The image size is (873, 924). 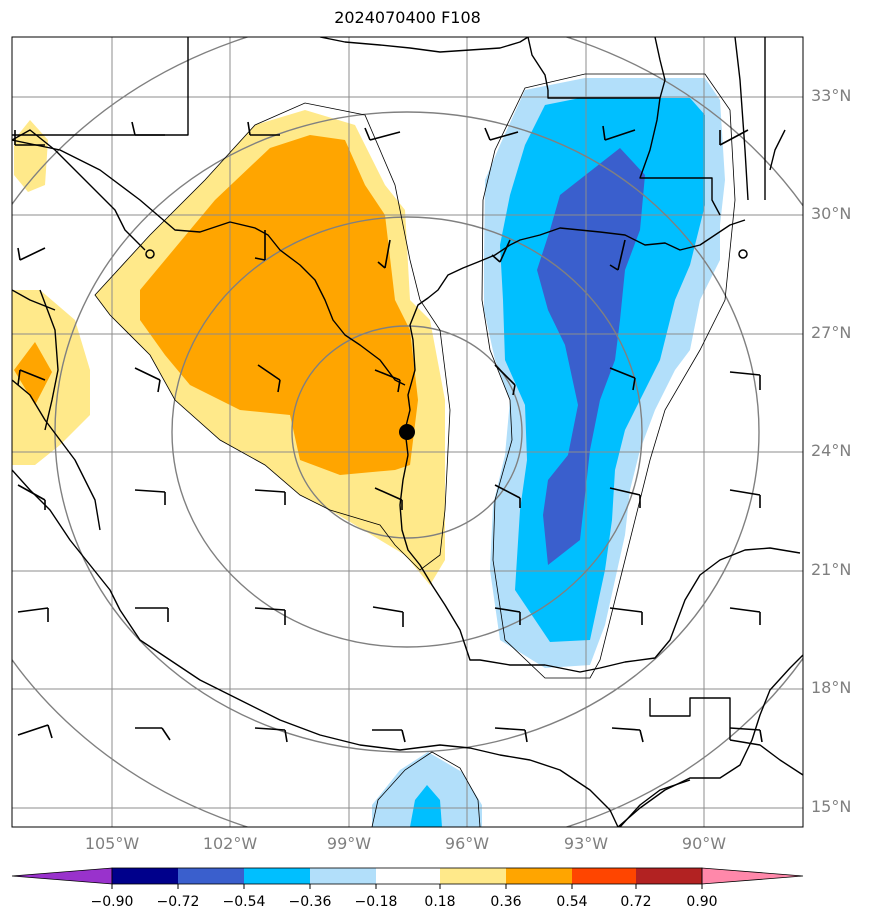 What do you see at coordinates (407, 17) in the screenshot?
I see `map-title: 2024070400 F108` at bounding box center [407, 17].